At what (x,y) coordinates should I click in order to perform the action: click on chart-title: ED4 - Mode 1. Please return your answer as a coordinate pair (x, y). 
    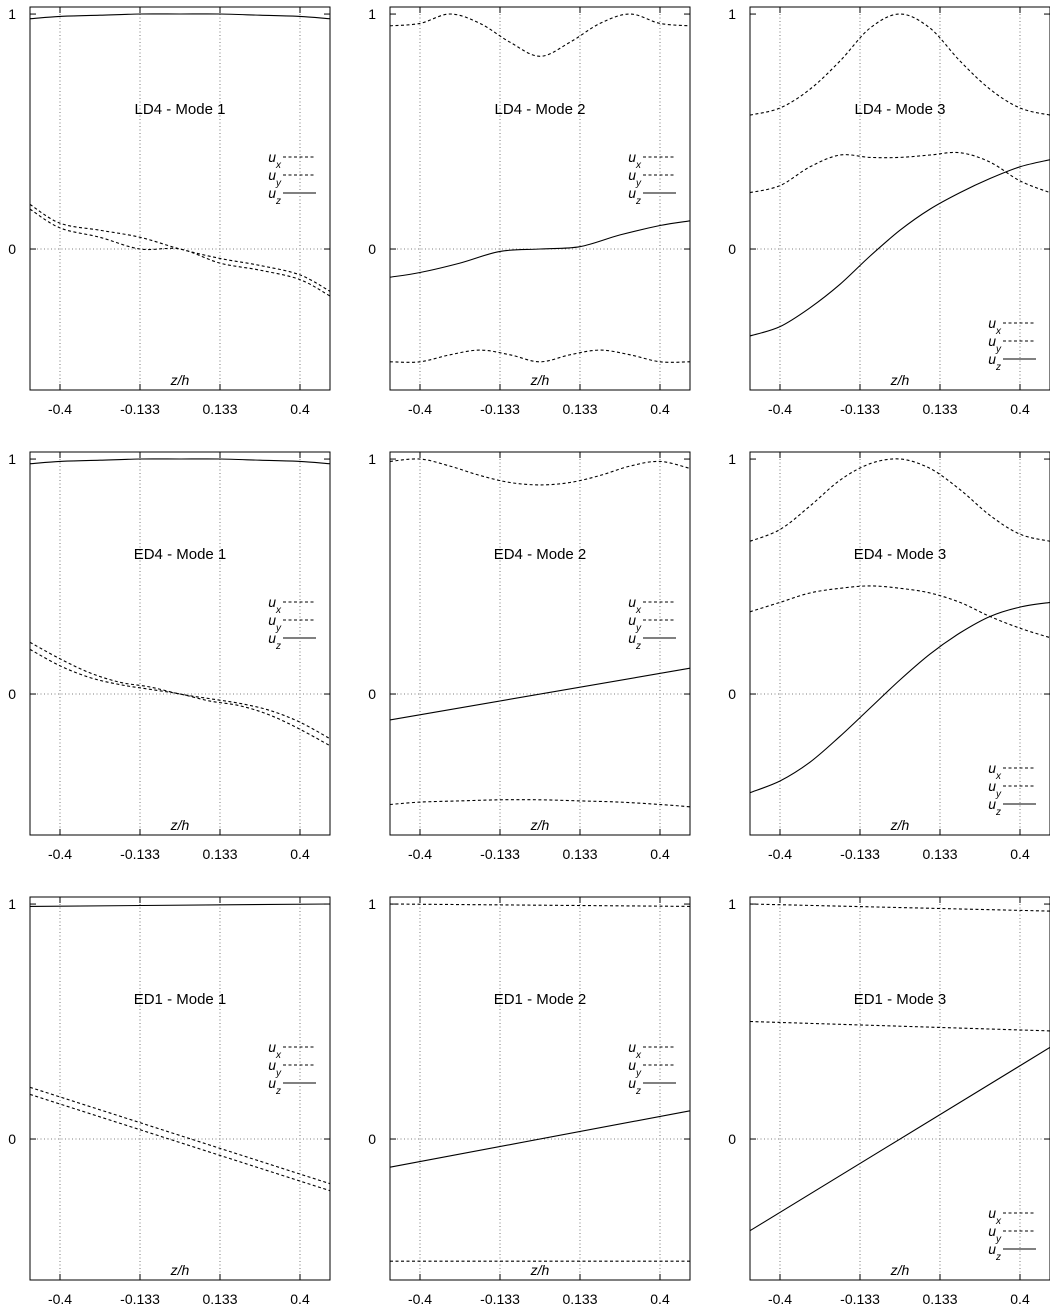
    Looking at the image, I should click on (180, 554).